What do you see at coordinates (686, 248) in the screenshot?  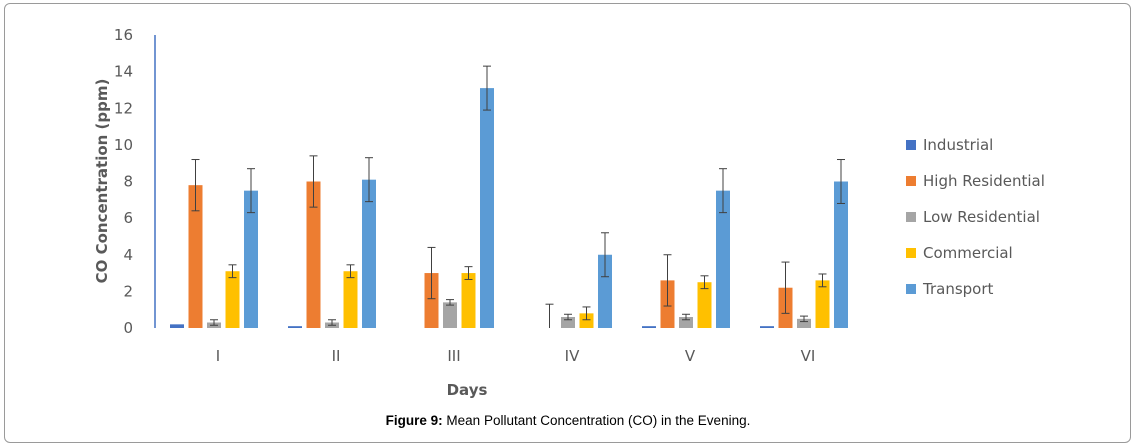 I see `bar-group-v` at bounding box center [686, 248].